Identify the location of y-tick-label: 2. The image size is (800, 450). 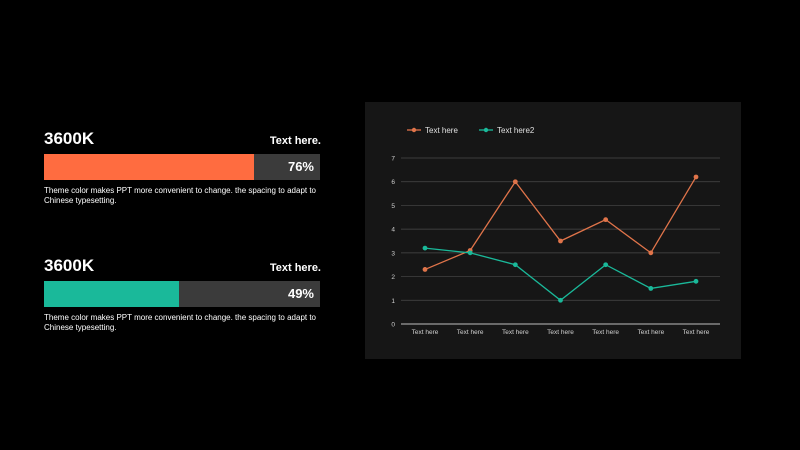
(393, 277).